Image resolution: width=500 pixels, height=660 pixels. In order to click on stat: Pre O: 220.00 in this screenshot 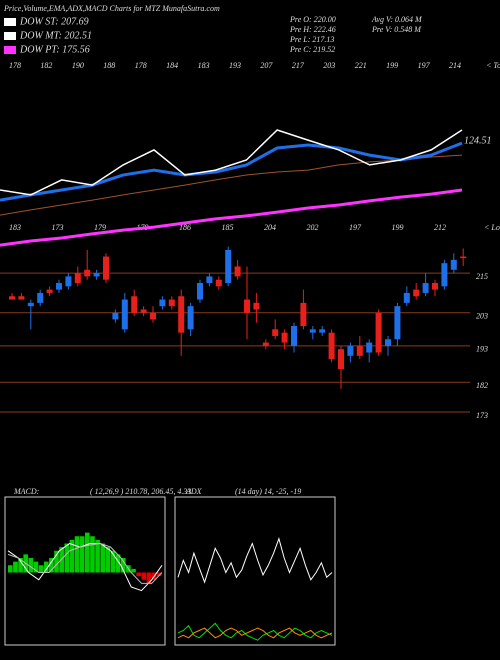, I will do `click(312, 19)`.